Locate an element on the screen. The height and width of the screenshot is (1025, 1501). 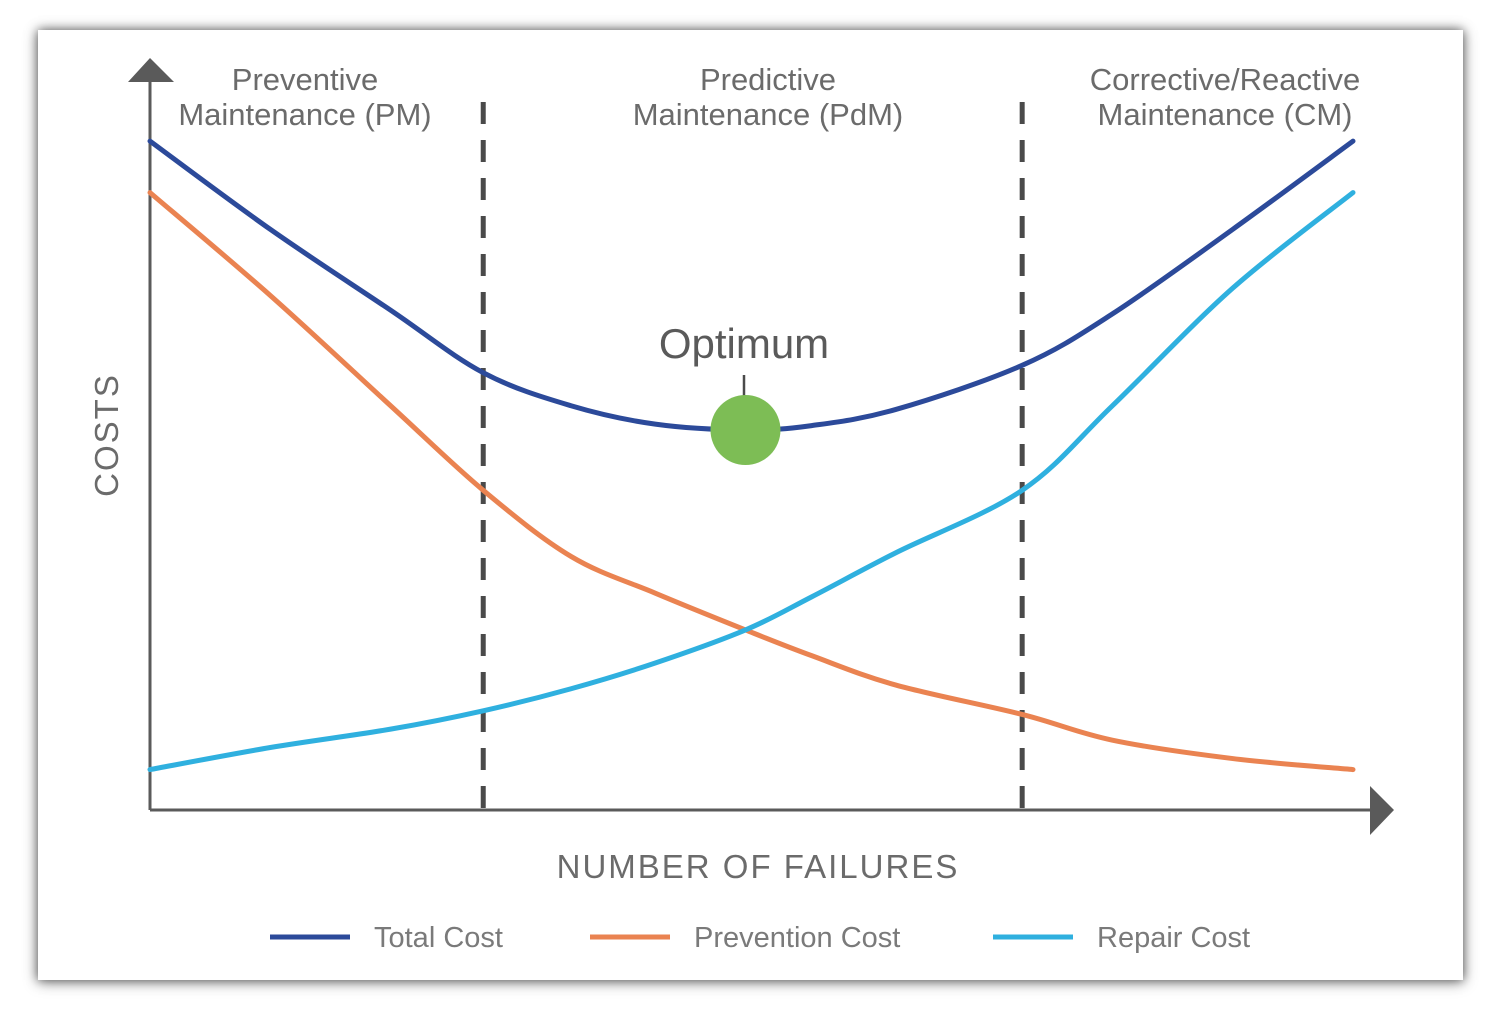
region-cm-title-line1: Corrective/Reactive is located at coordinates (1225, 79).